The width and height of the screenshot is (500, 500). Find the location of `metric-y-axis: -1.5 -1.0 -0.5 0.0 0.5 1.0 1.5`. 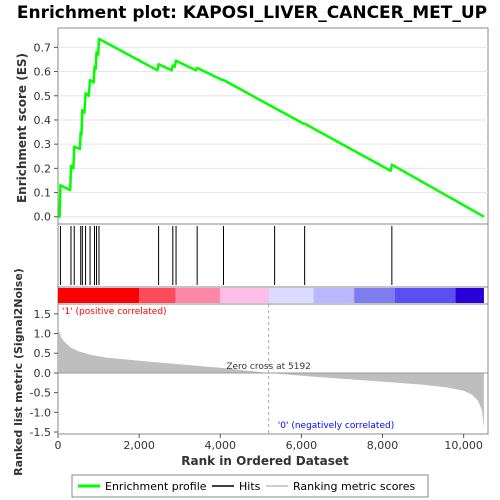

metric-y-axis: -1.5 -1.0 -0.5 0.0 0.5 1.0 1.5 is located at coordinates (44, 373).